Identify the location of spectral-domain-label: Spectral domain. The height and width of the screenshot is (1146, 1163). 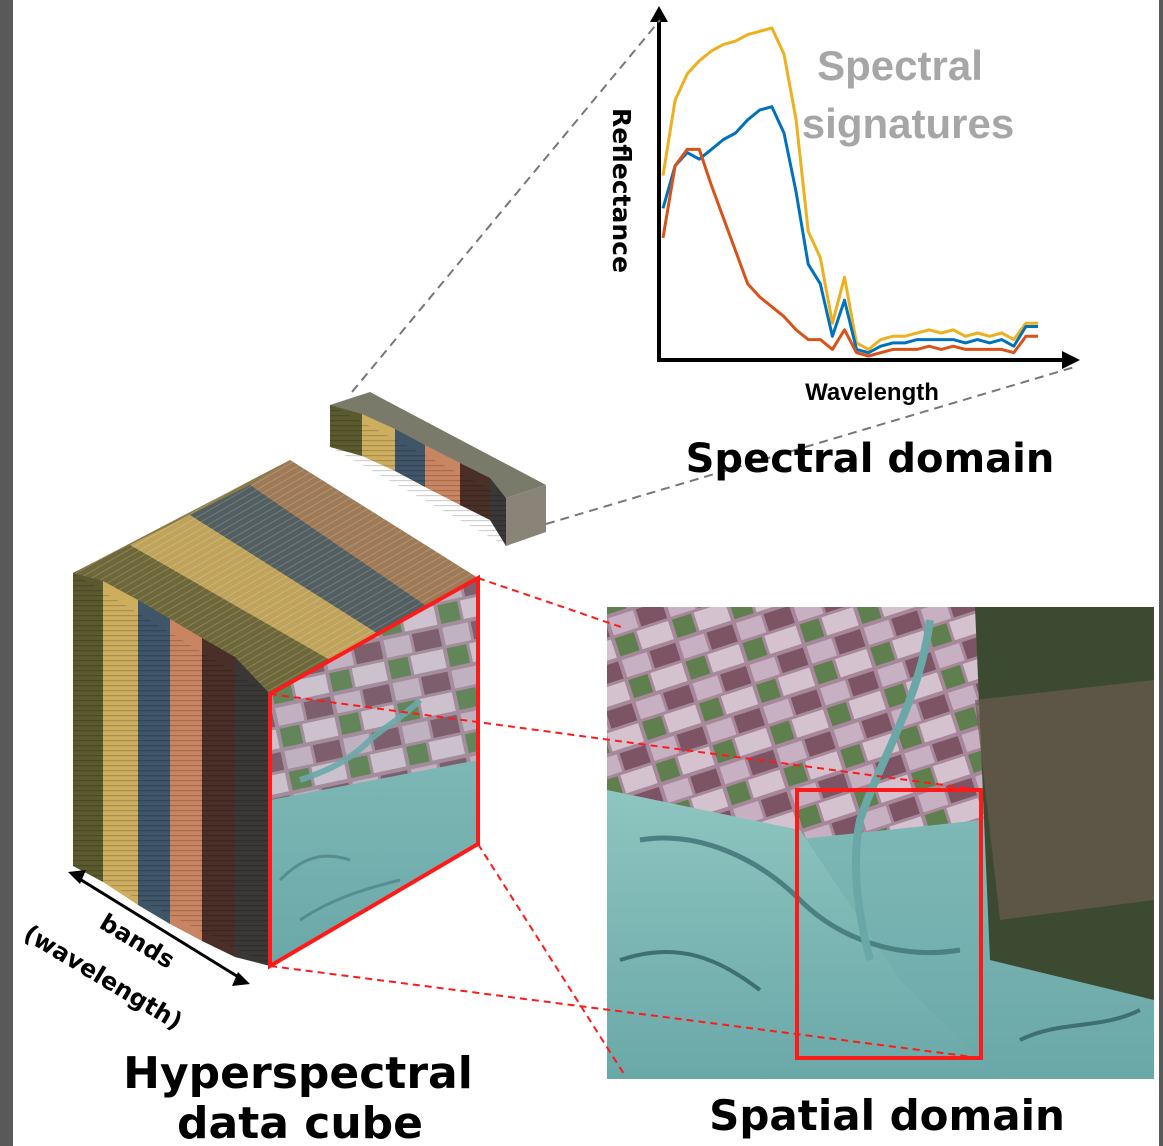
(870, 459).